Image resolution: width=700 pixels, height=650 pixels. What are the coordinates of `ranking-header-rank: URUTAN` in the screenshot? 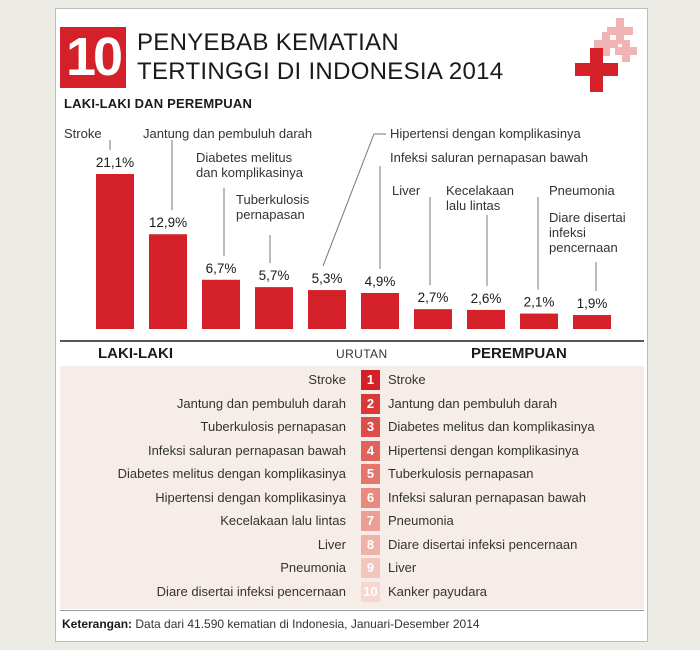 It's located at (362, 354).